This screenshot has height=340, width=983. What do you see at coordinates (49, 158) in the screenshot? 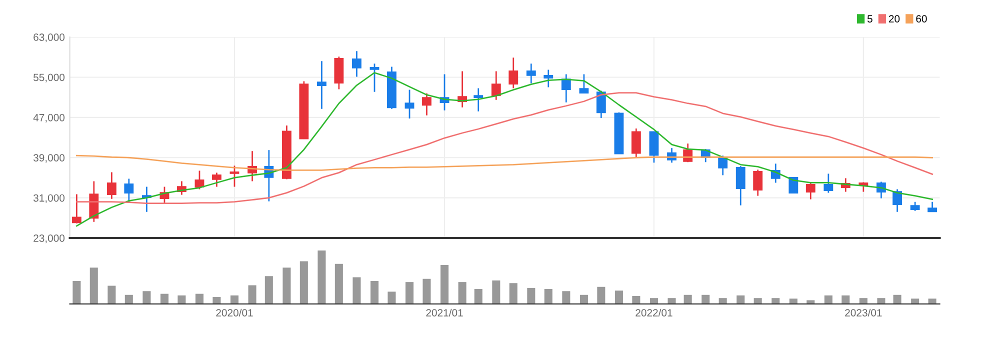
I see `y-tick-label: 39,000` at bounding box center [49, 158].